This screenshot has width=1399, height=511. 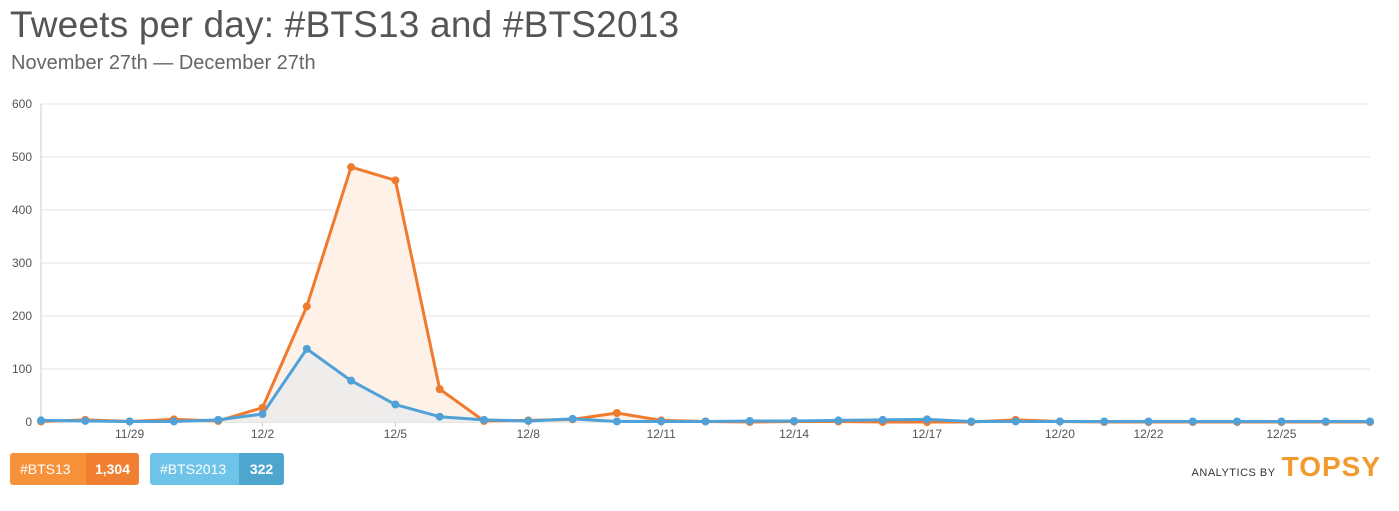 I want to click on legend-bts2013-count: 322, so click(x=261, y=469).